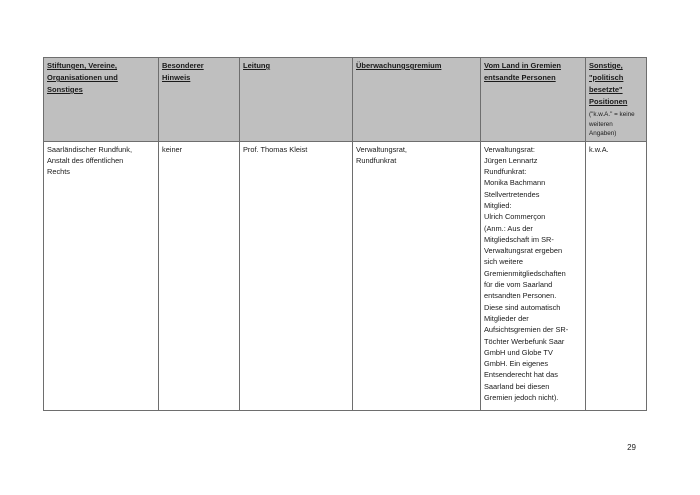 This screenshot has width=700, height=495. Describe the element at coordinates (296, 275) in the screenshot. I see `cell-leitung: Prof. Thomas Kleist` at that location.